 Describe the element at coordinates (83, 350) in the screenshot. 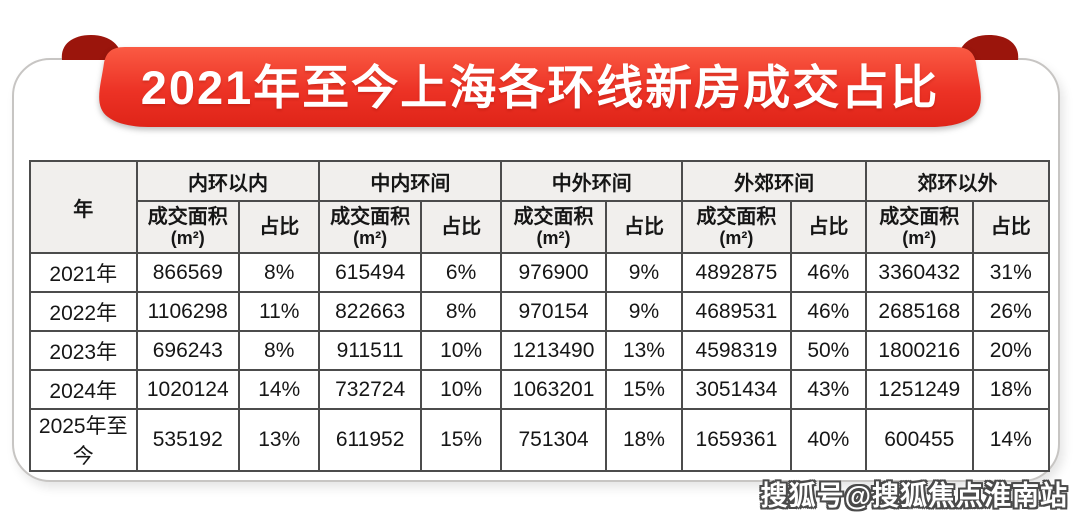

I see `year-cell: 2023年` at that location.